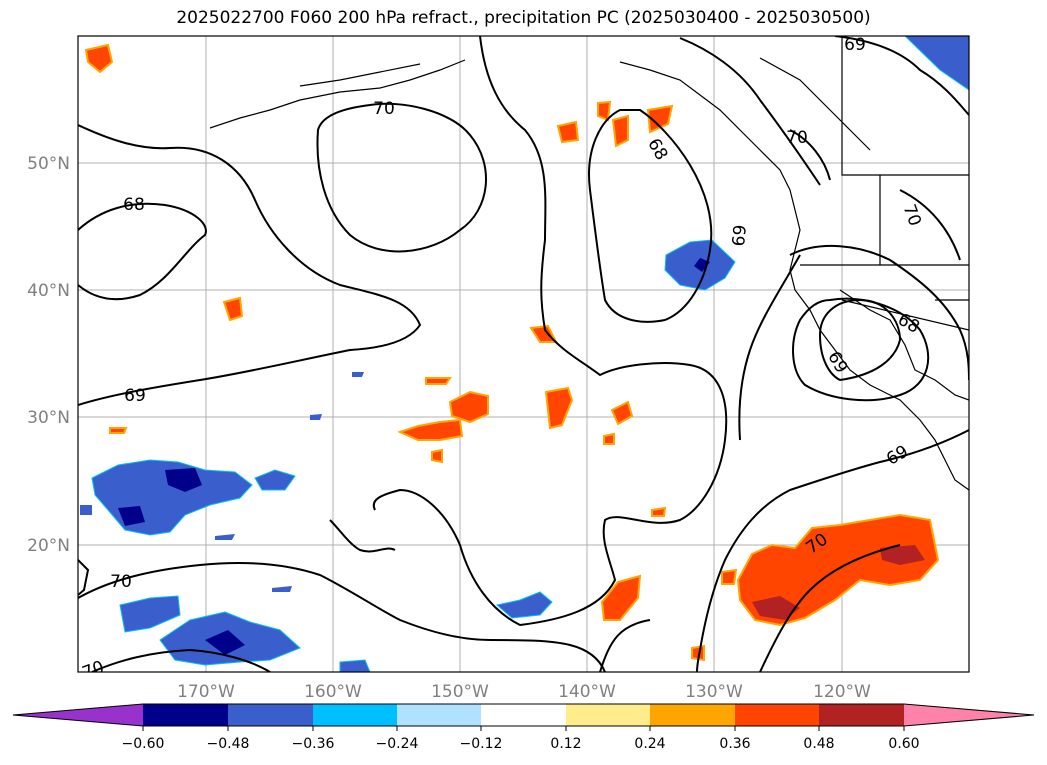 The width and height of the screenshot is (1047, 765). What do you see at coordinates (734, 744) in the screenshot?
I see `colorbar-tick-label: 0.36` at bounding box center [734, 744].